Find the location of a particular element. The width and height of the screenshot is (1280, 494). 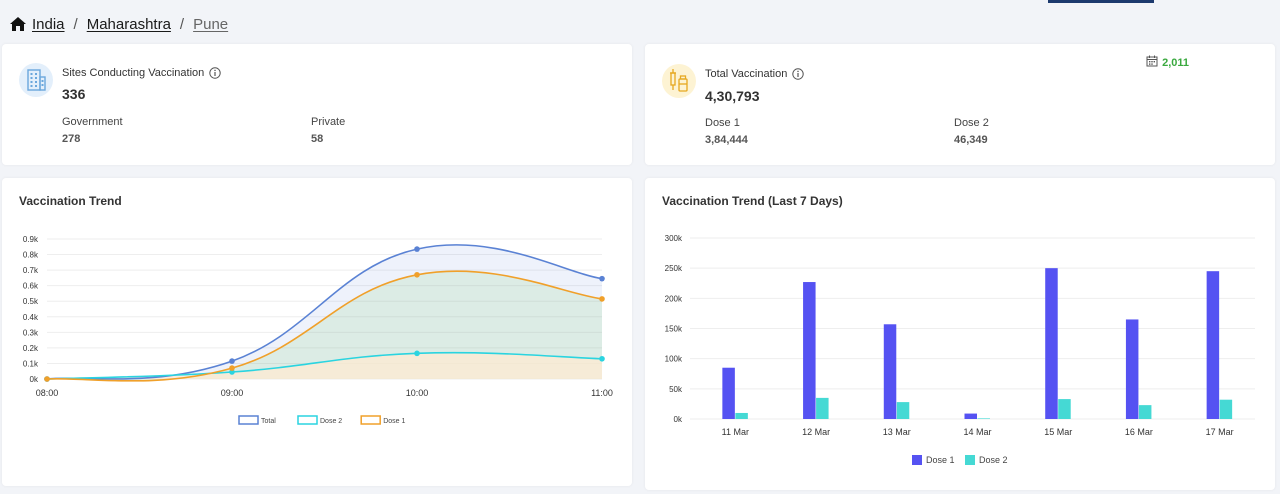

calendar-icon is located at coordinates (1152, 62).